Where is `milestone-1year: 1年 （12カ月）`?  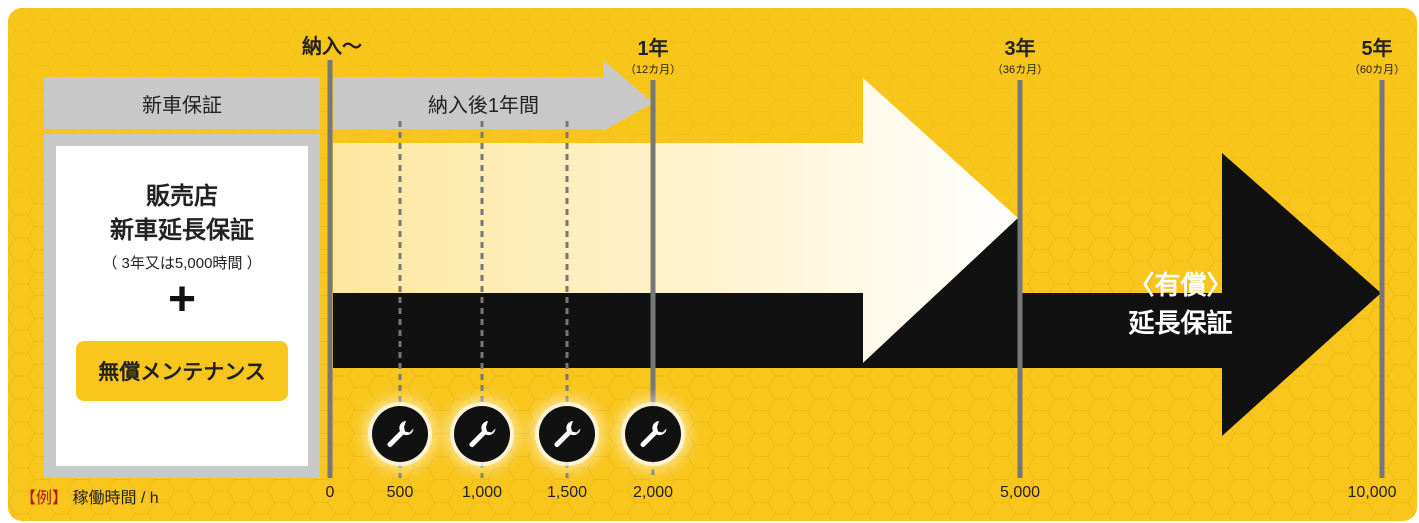 milestone-1year: 1年 （12カ月） is located at coordinates (653, 54).